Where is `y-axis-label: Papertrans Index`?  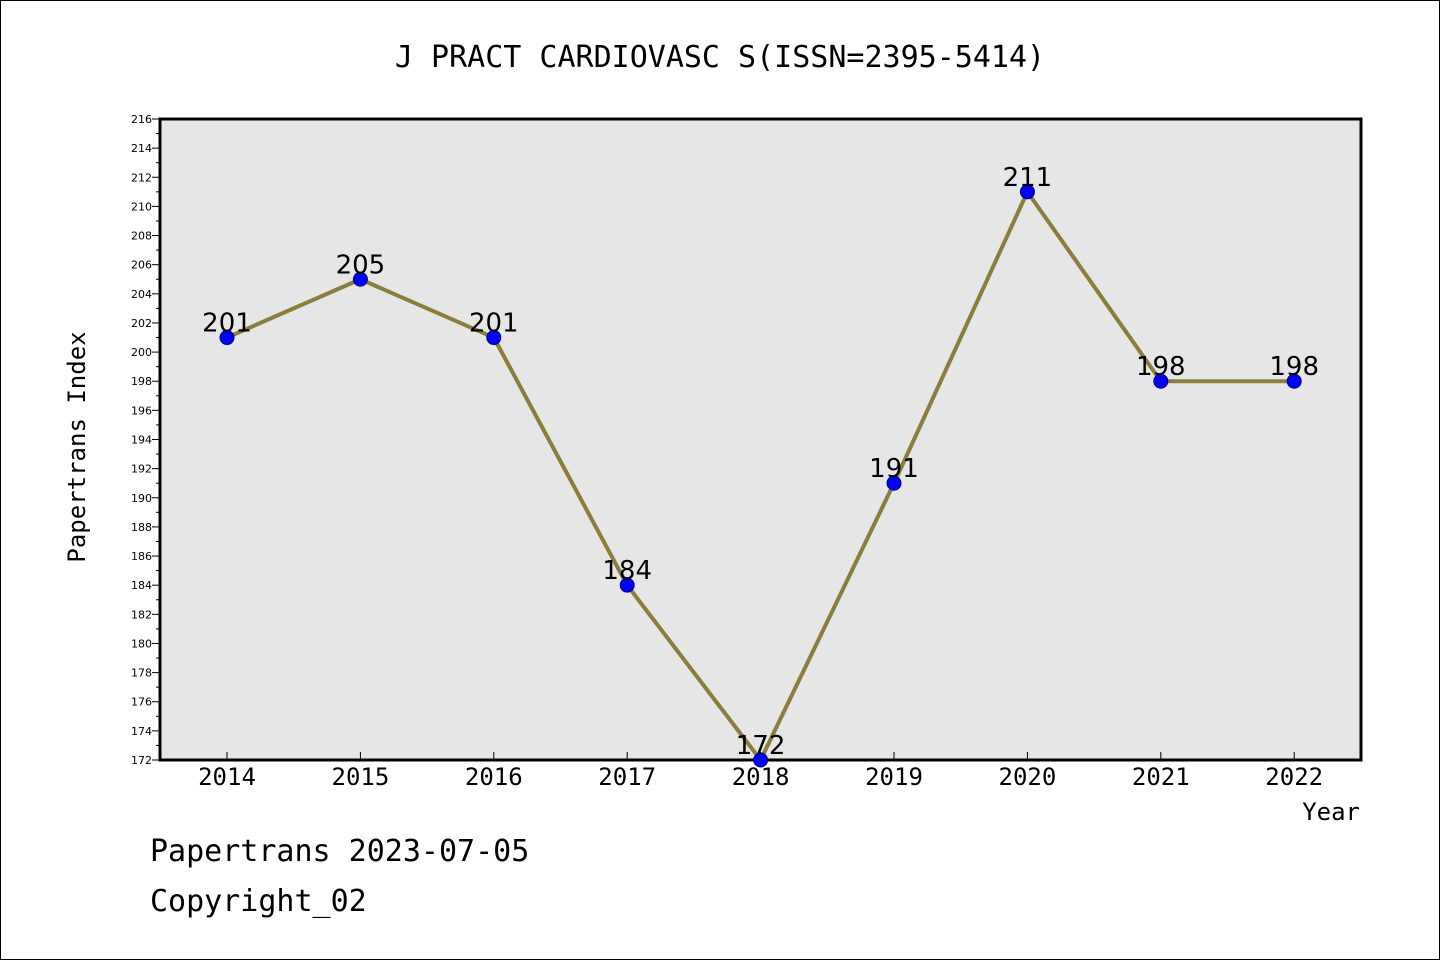
y-axis-label: Papertrans Index is located at coordinates (77, 446).